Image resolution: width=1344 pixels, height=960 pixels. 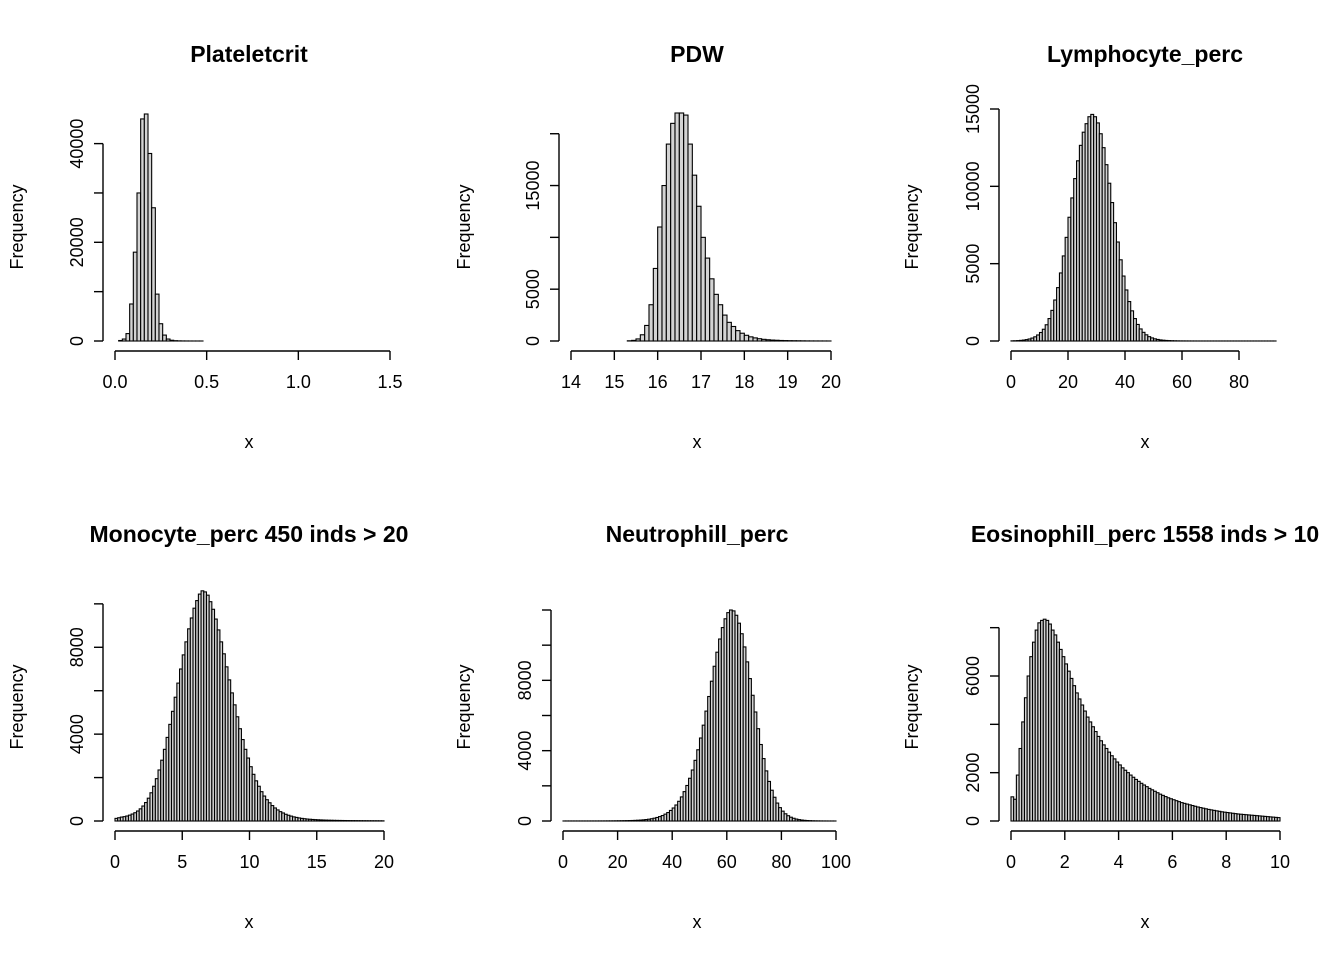 What do you see at coordinates (672, 862) in the screenshot?
I see `x-tick-label: 40` at bounding box center [672, 862].